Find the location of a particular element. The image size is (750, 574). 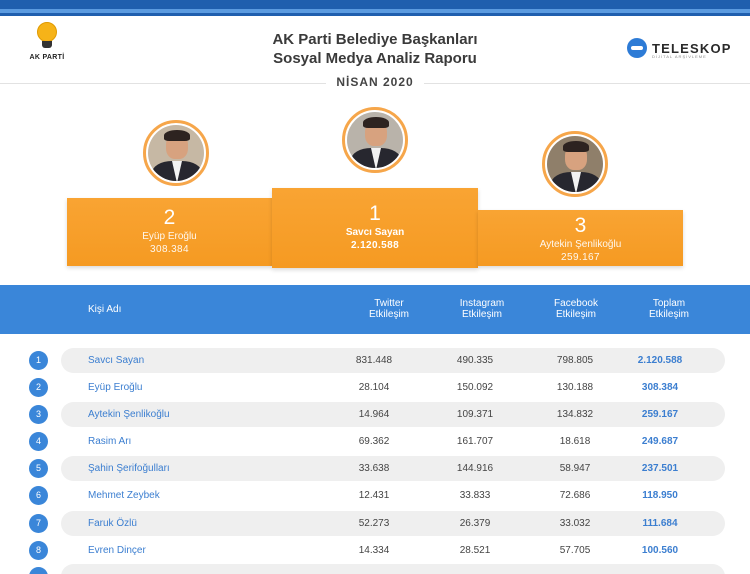

row-instagram: 161.707 is located at coordinates (475, 441).